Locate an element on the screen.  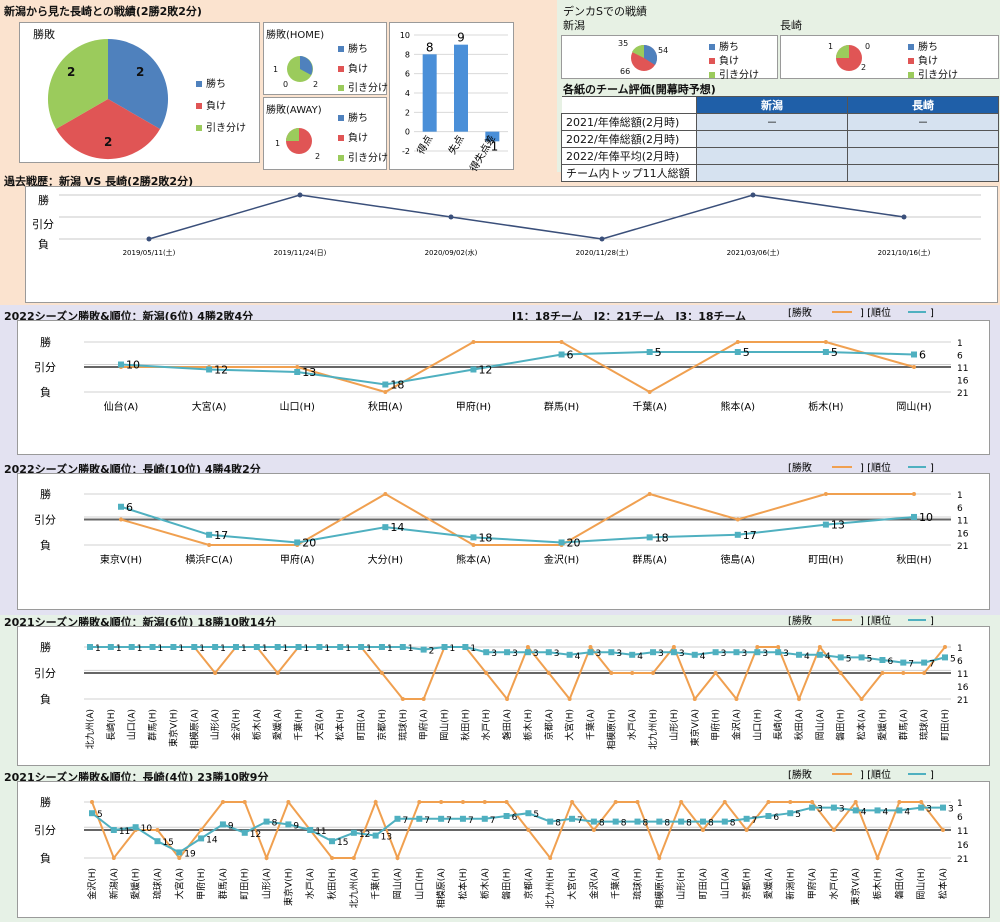
pie-main-legend-draw: 引き分け is located at coordinates (221, 126).